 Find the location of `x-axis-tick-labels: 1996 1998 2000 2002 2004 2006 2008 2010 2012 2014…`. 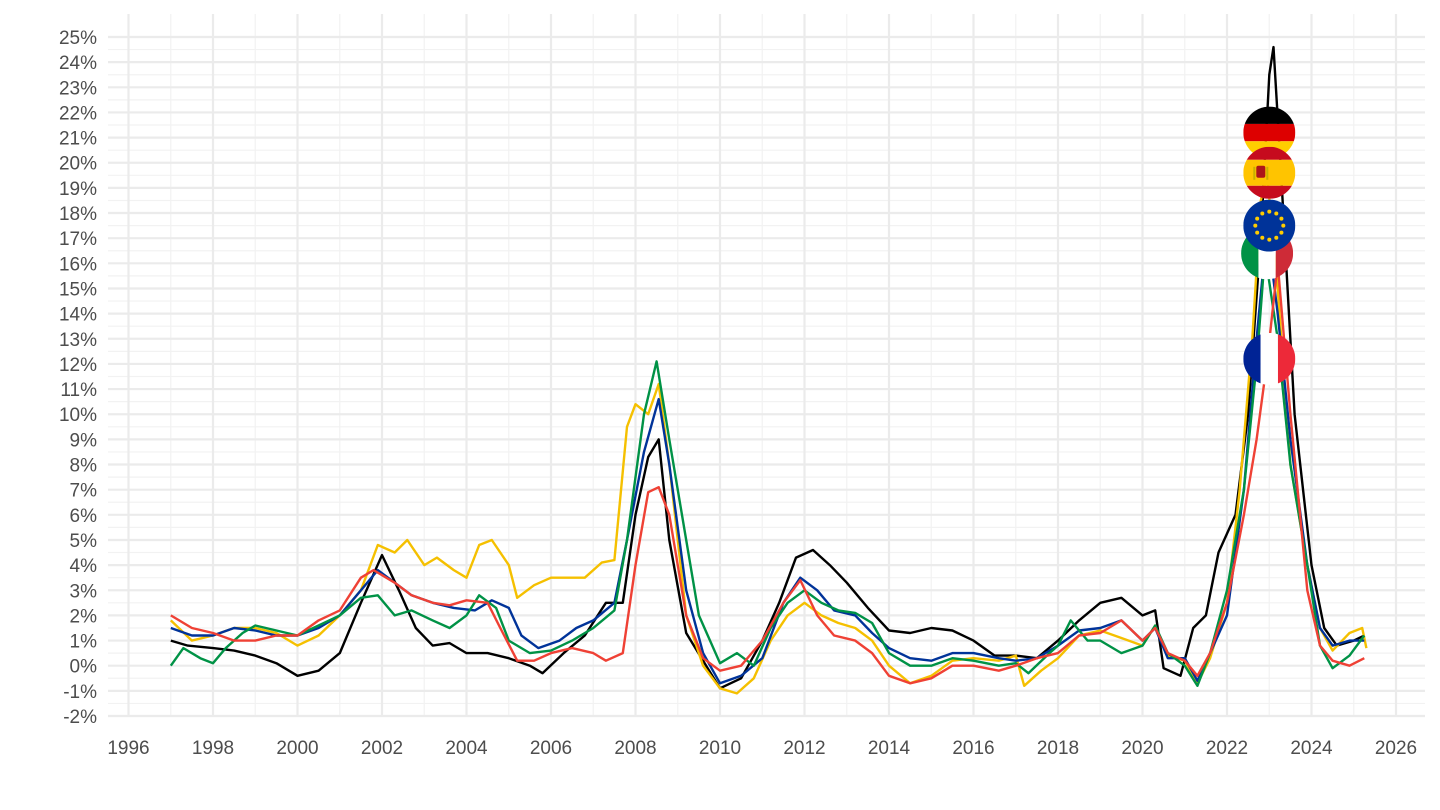

x-axis-tick-labels: 1996 1998 2000 2002 2004 2006 2008 2010 2012 2014… is located at coordinates (762, 748).